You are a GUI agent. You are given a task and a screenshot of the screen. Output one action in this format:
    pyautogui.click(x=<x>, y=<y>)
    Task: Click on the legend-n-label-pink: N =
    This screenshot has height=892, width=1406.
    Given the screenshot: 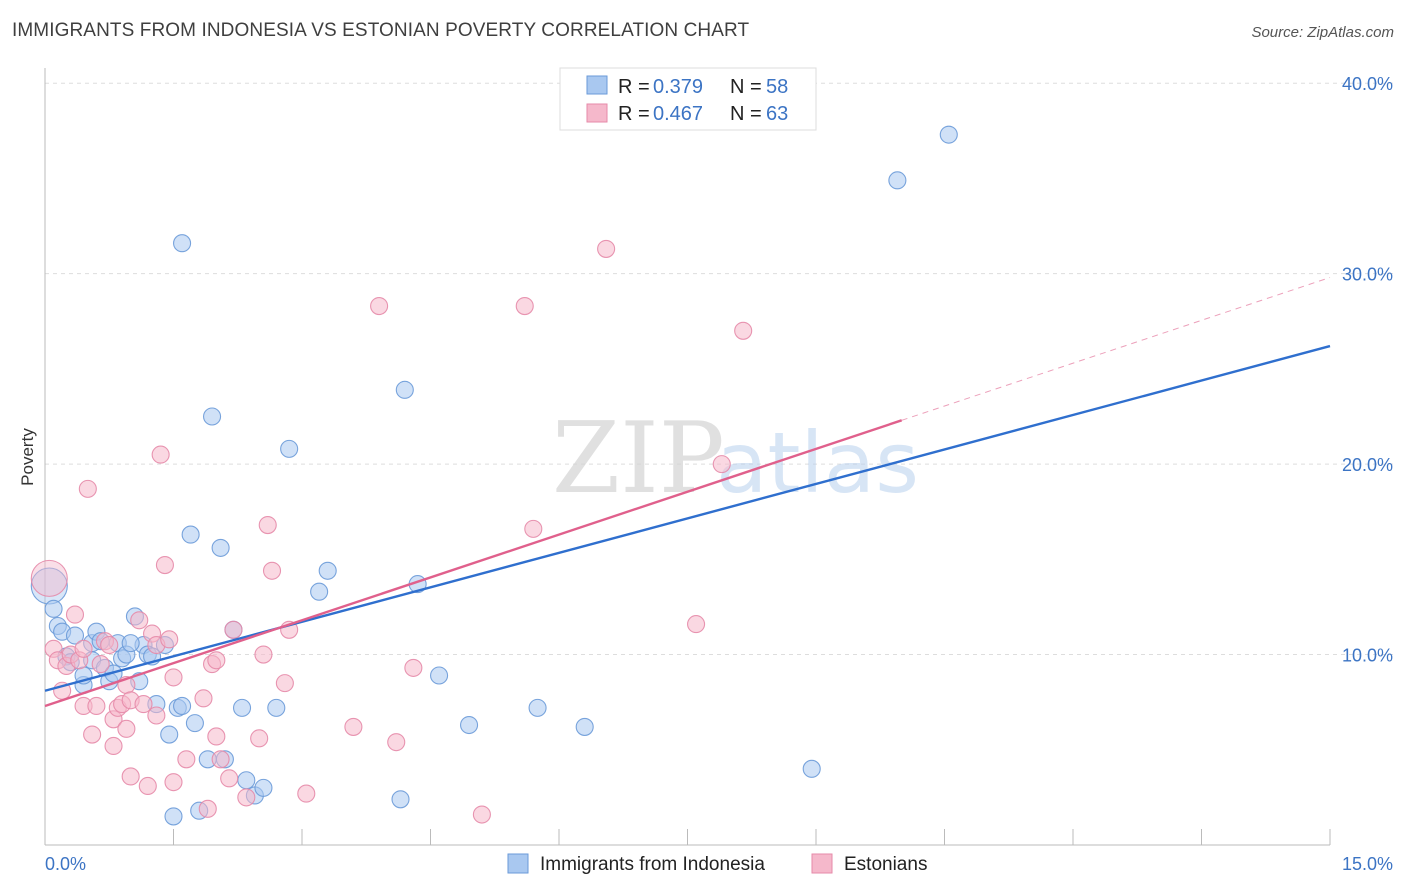 What is the action you would take?
    pyautogui.click(x=746, y=114)
    